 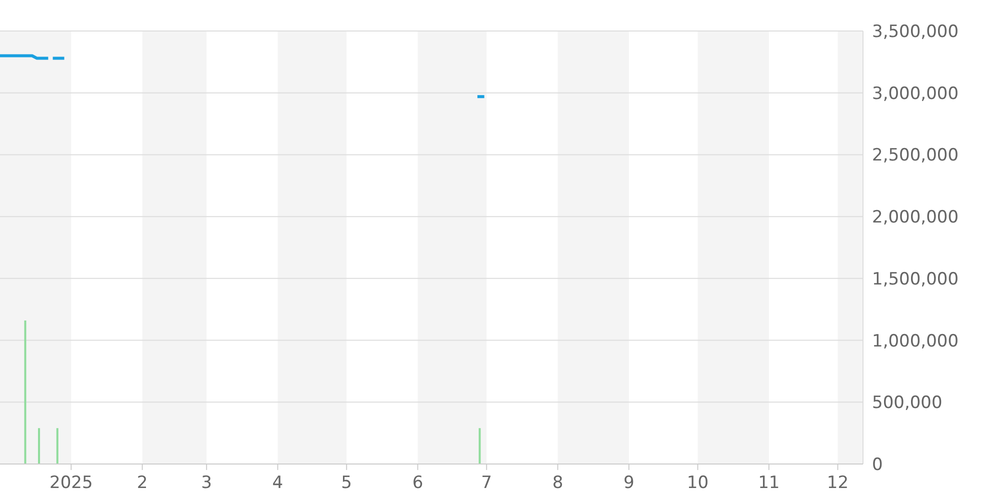 What do you see at coordinates (142, 483) in the screenshot?
I see `x-tick-label: 2` at bounding box center [142, 483].